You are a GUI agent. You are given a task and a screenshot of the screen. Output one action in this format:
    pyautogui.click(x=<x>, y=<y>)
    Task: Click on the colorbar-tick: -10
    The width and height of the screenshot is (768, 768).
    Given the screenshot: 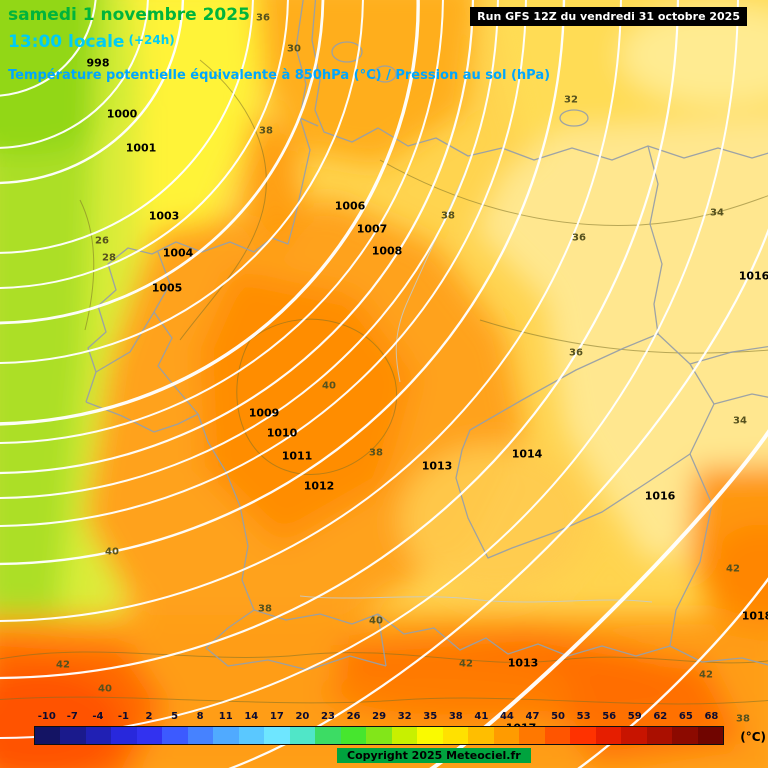 What is the action you would take?
    pyautogui.click(x=46, y=716)
    